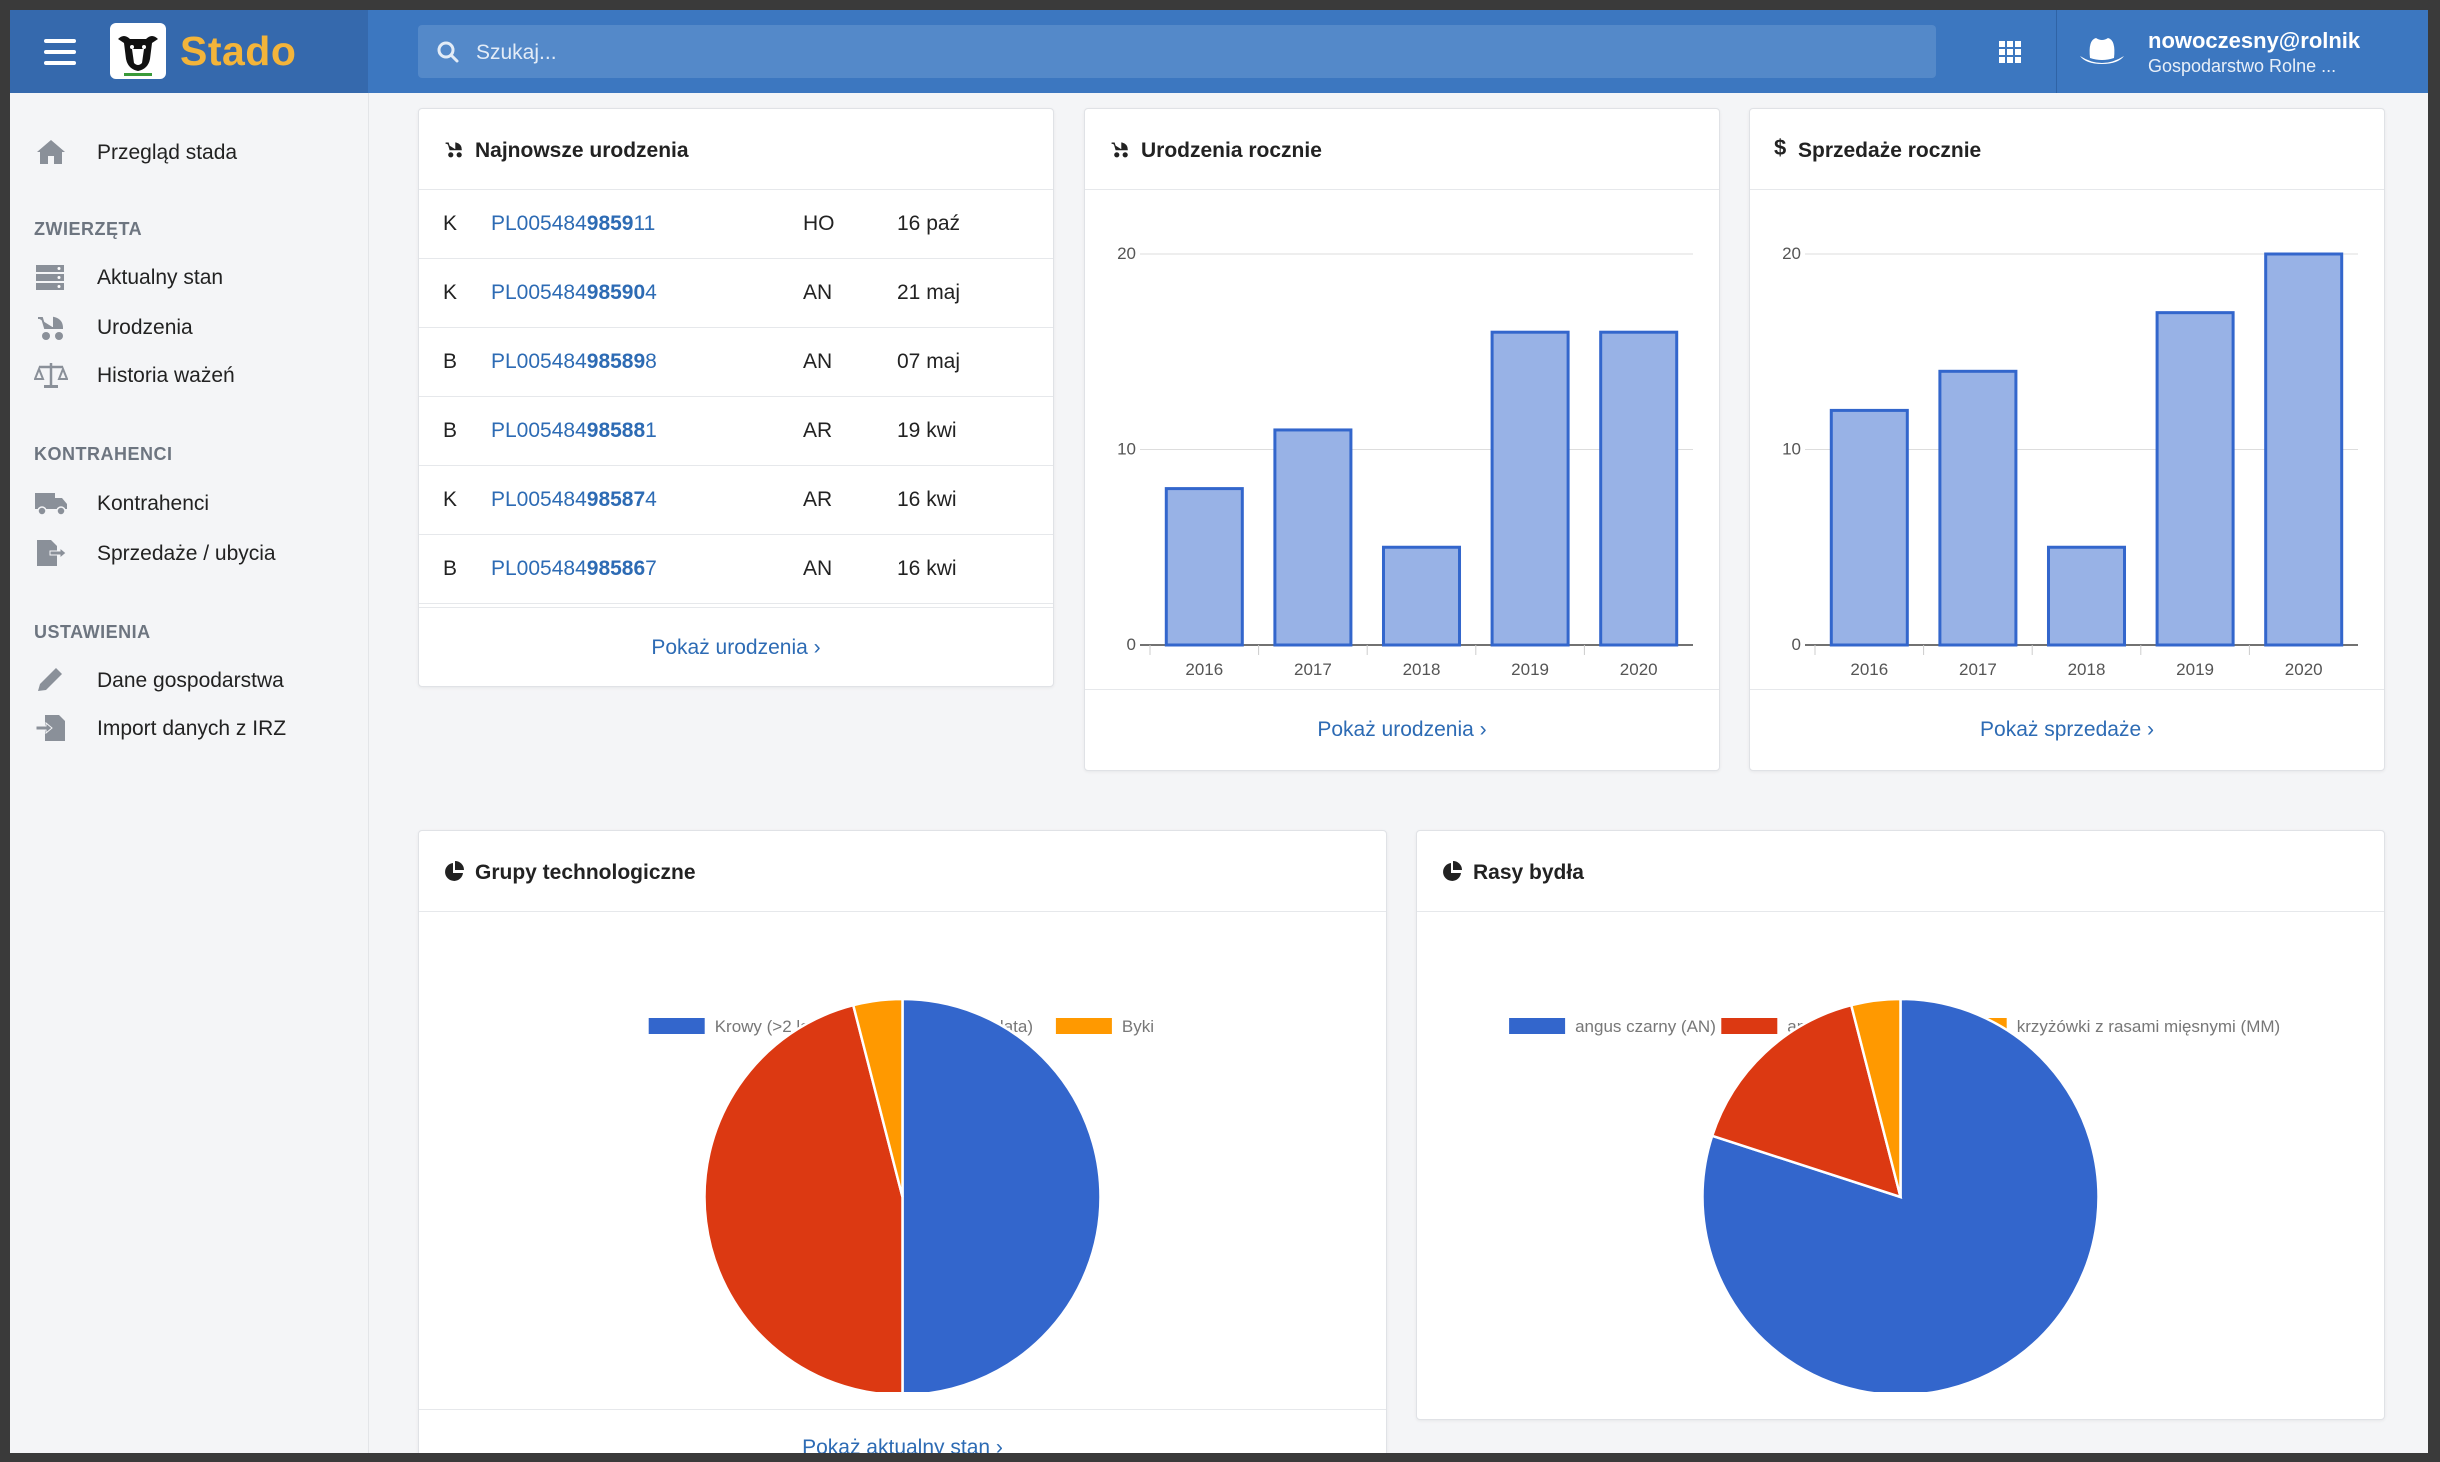 This screenshot has height=1462, width=2440. I want to click on table-row: B PL005484985867 AN 16 kwi, so click(736, 569).